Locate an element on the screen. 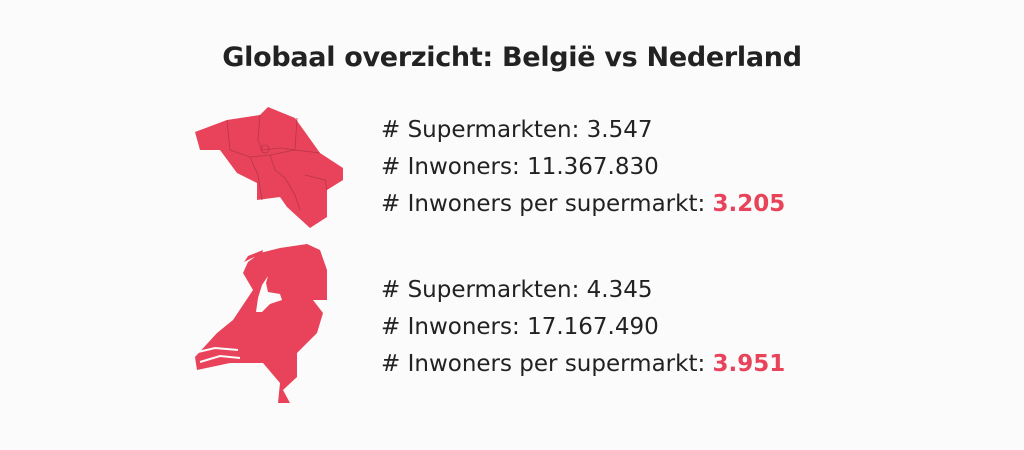  belgium-inhabitants: # Inwoners: 11.367.830 is located at coordinates (520, 167).